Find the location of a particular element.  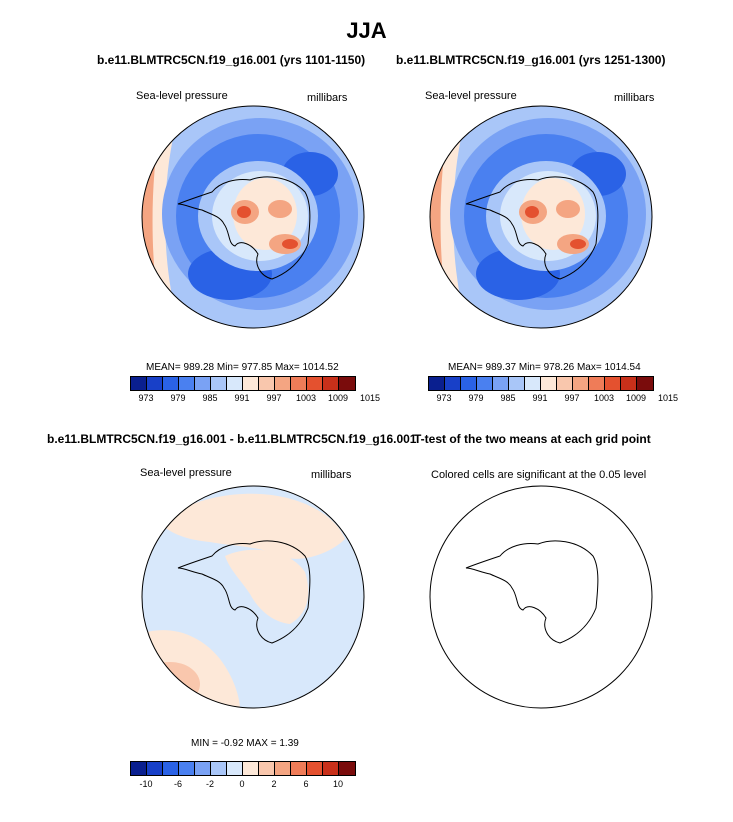

colorbar-top-right is located at coordinates (541, 383).